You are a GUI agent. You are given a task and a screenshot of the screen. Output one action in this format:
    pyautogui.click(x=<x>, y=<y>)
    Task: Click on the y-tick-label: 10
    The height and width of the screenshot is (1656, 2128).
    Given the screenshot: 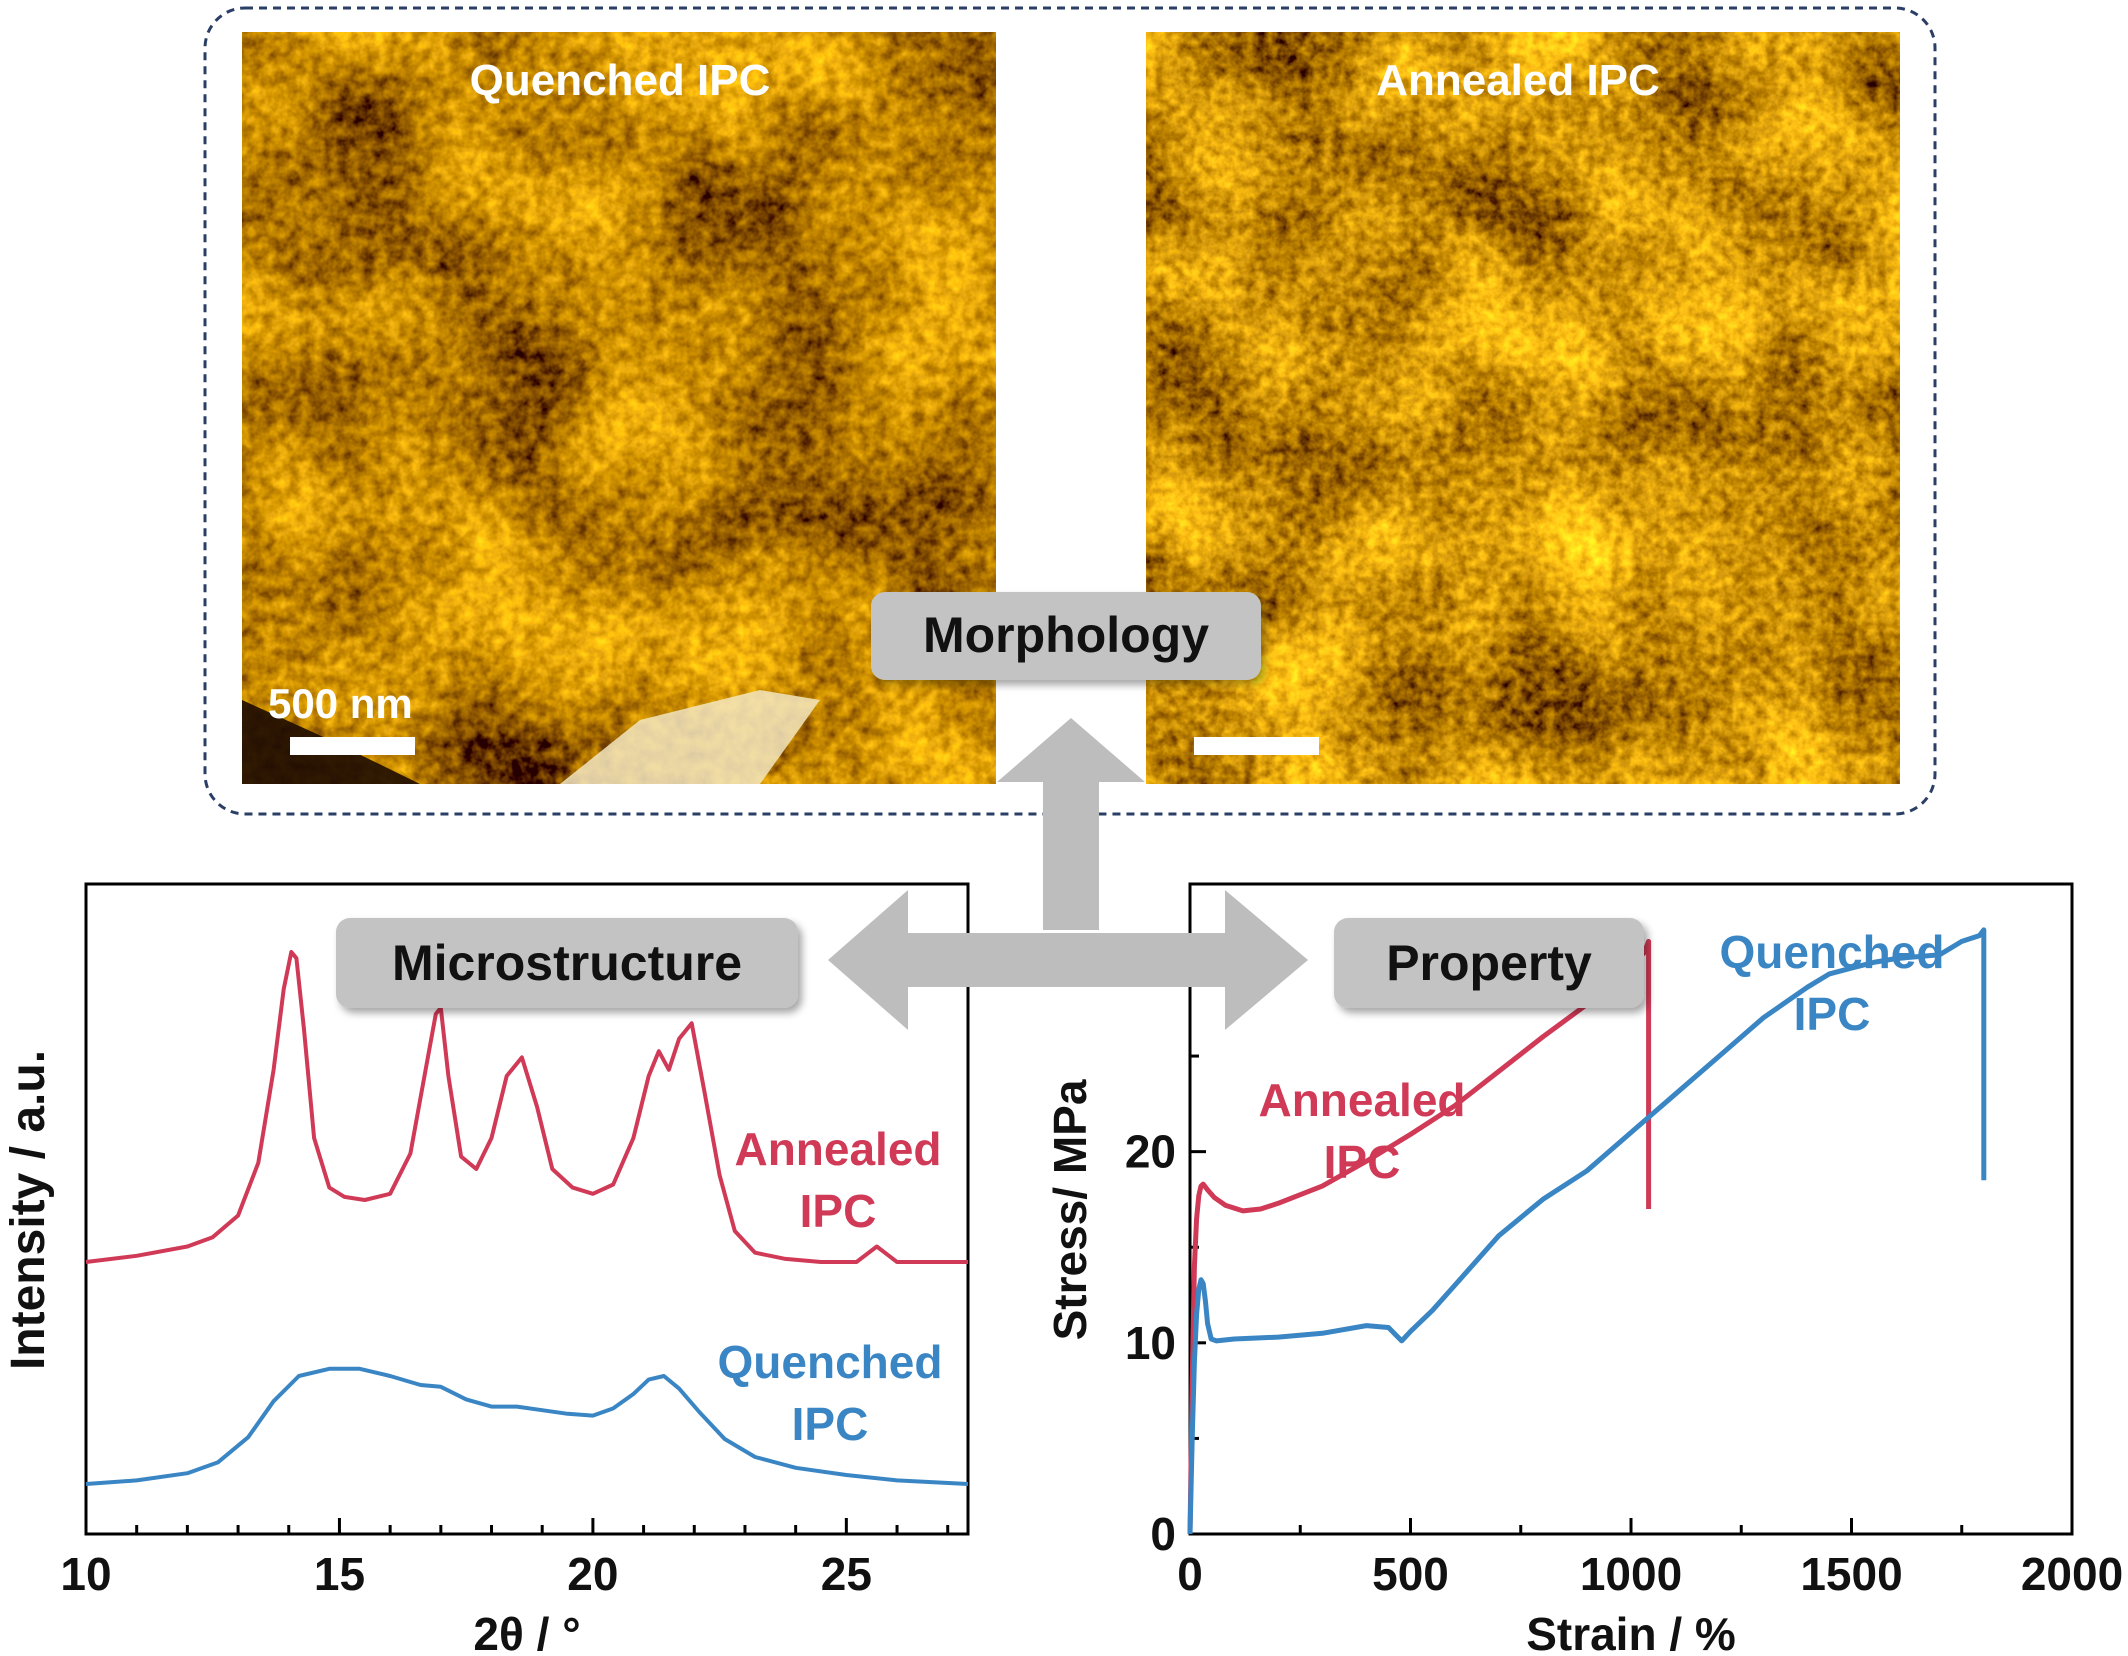 What is the action you would take?
    pyautogui.click(x=1150, y=1343)
    